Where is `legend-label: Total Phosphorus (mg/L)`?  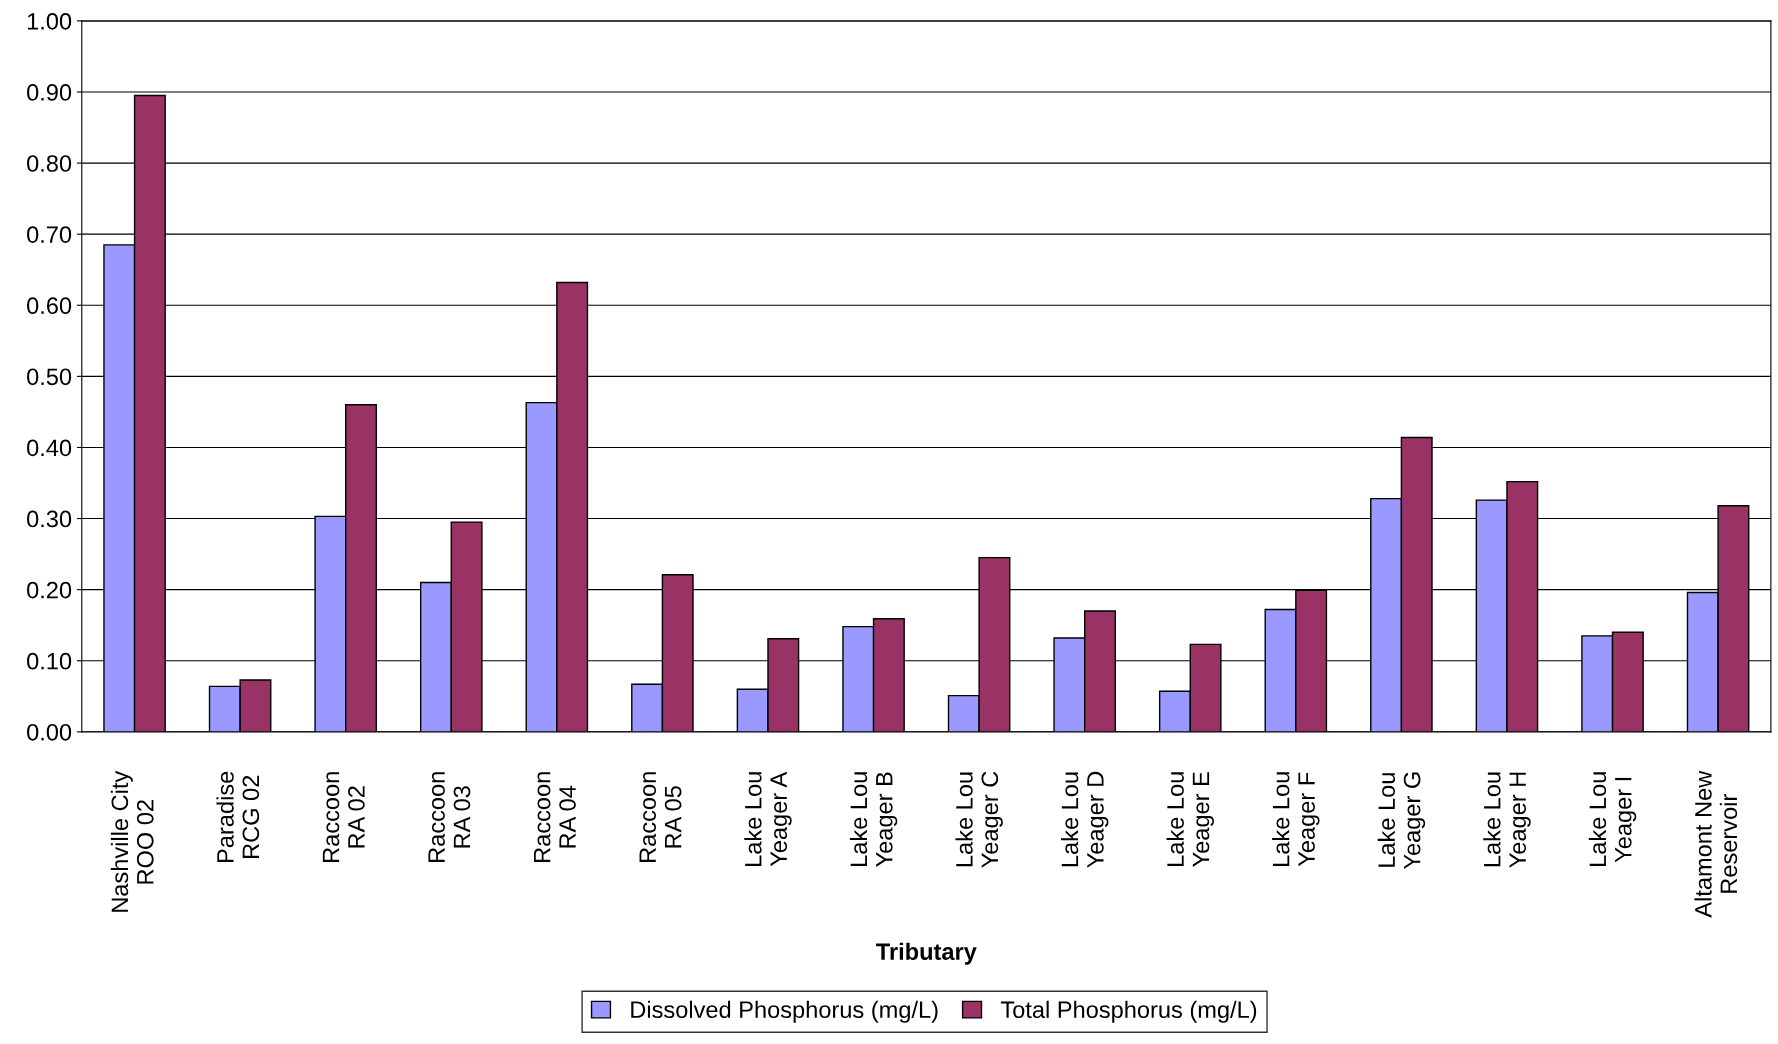 legend-label: Total Phosphorus (mg/L) is located at coordinates (1128, 1011).